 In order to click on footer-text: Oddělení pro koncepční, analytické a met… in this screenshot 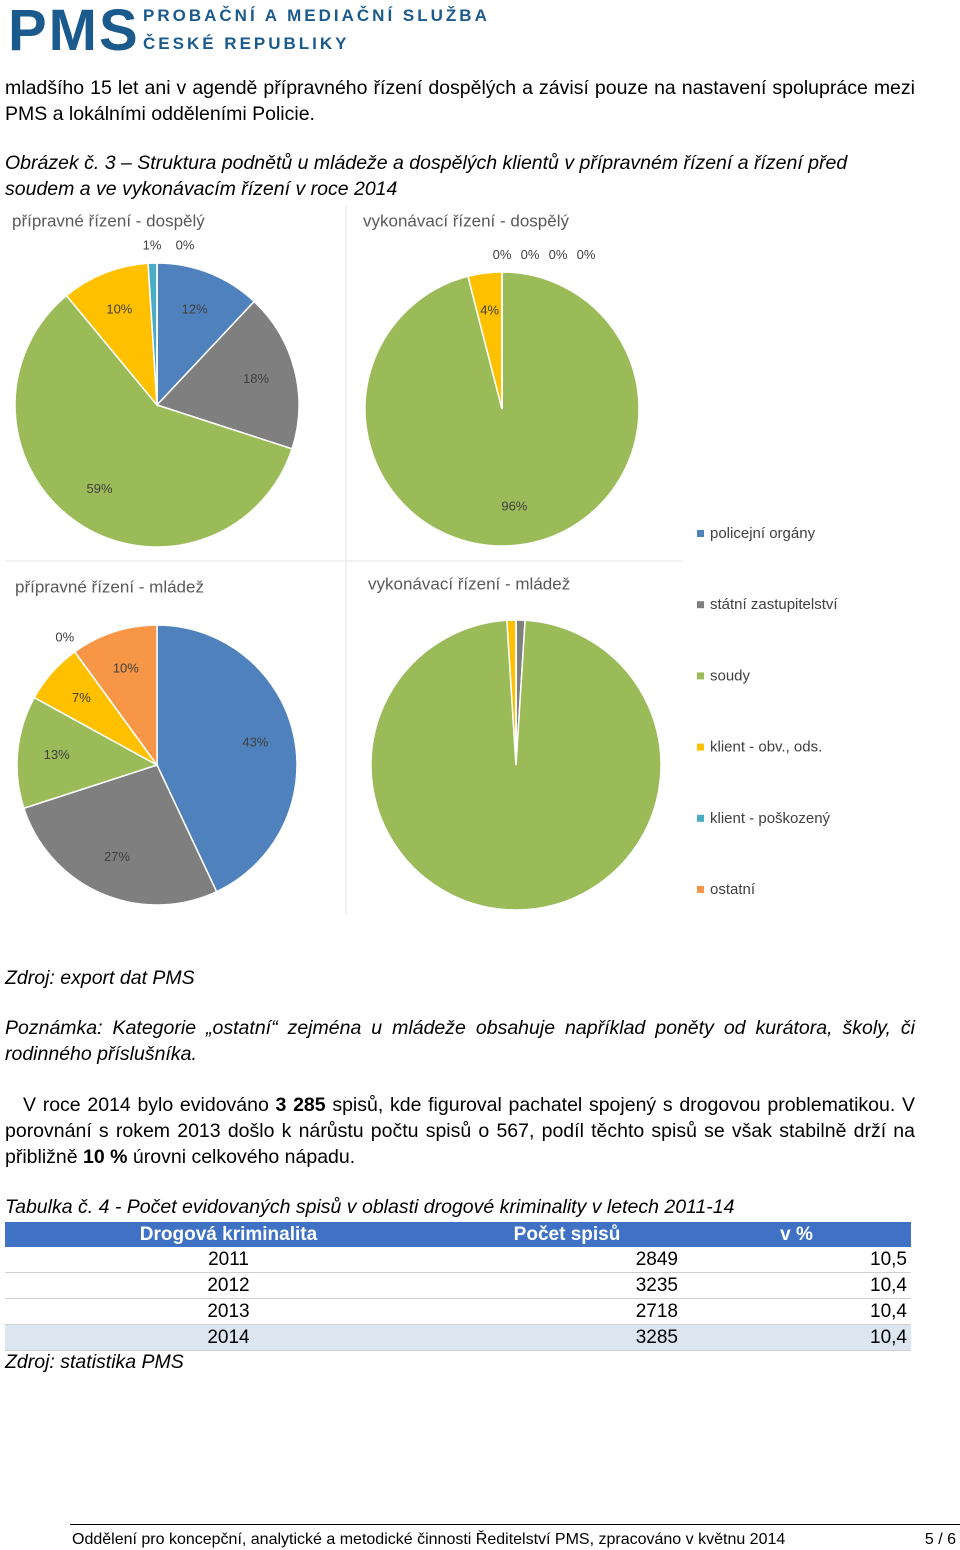, I will do `click(429, 1539)`.